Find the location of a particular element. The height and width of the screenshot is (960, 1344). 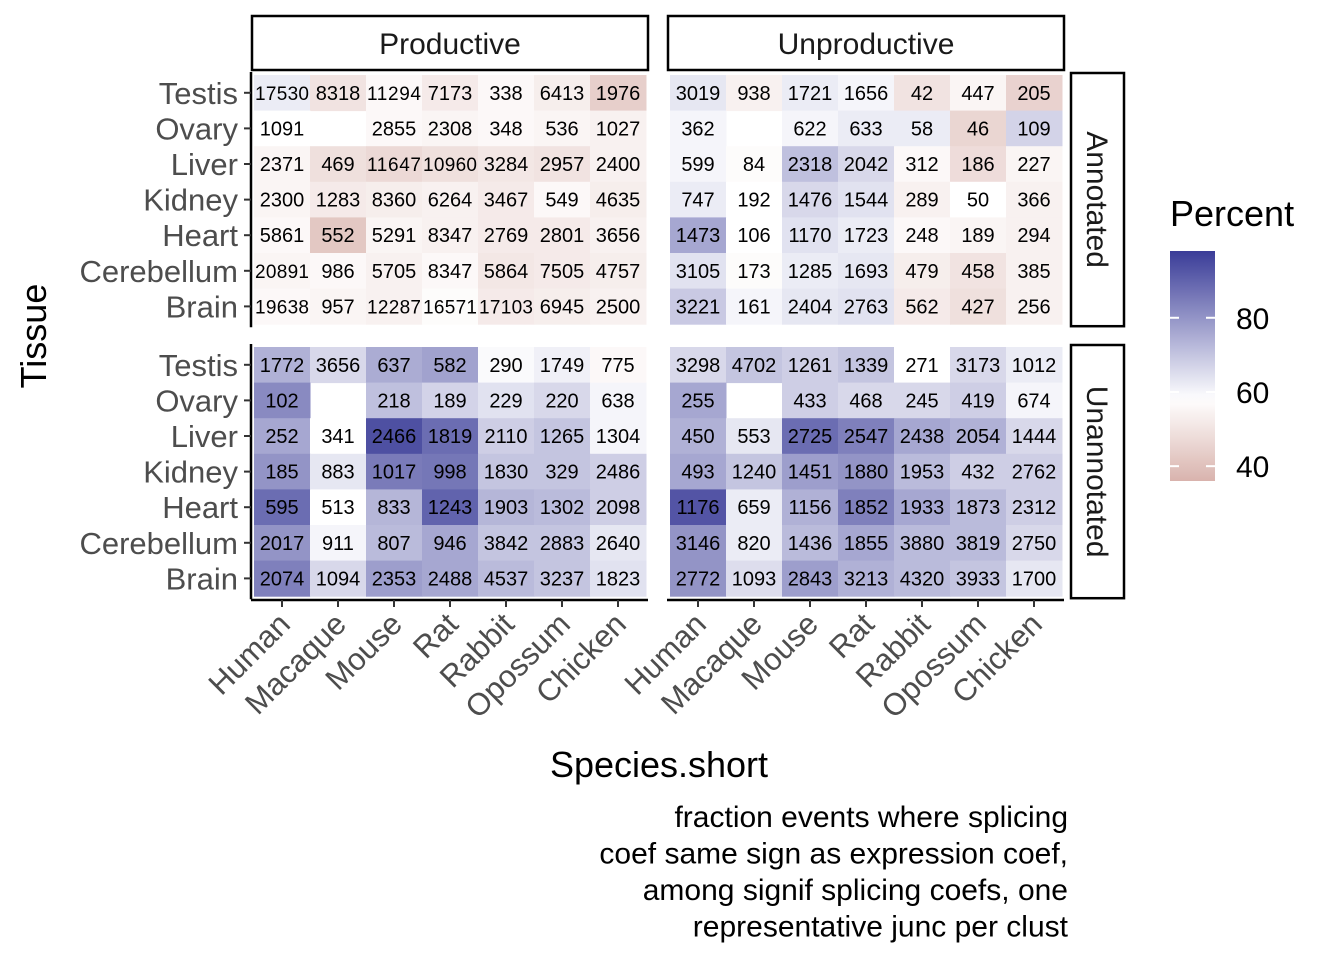

cell-count-label: 549 is located at coordinates (561, 201).